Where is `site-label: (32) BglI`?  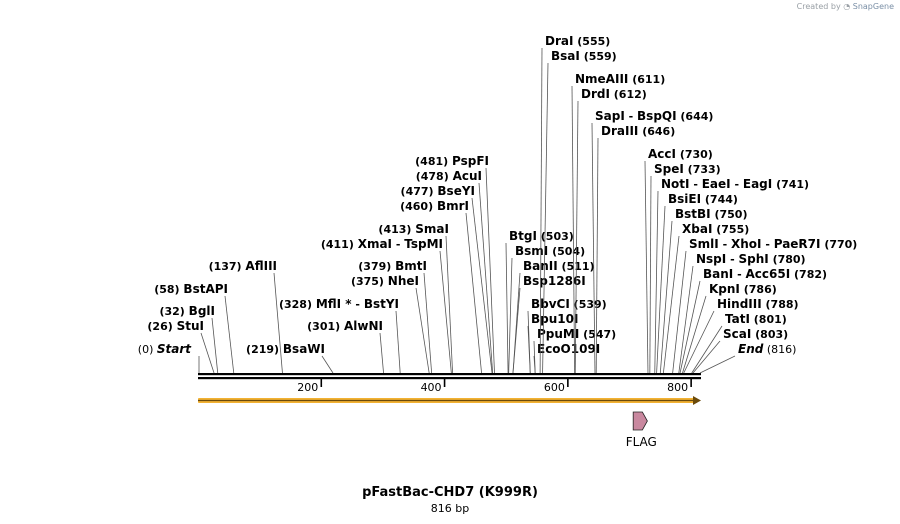
site-label: (32) BglI is located at coordinates (187, 311).